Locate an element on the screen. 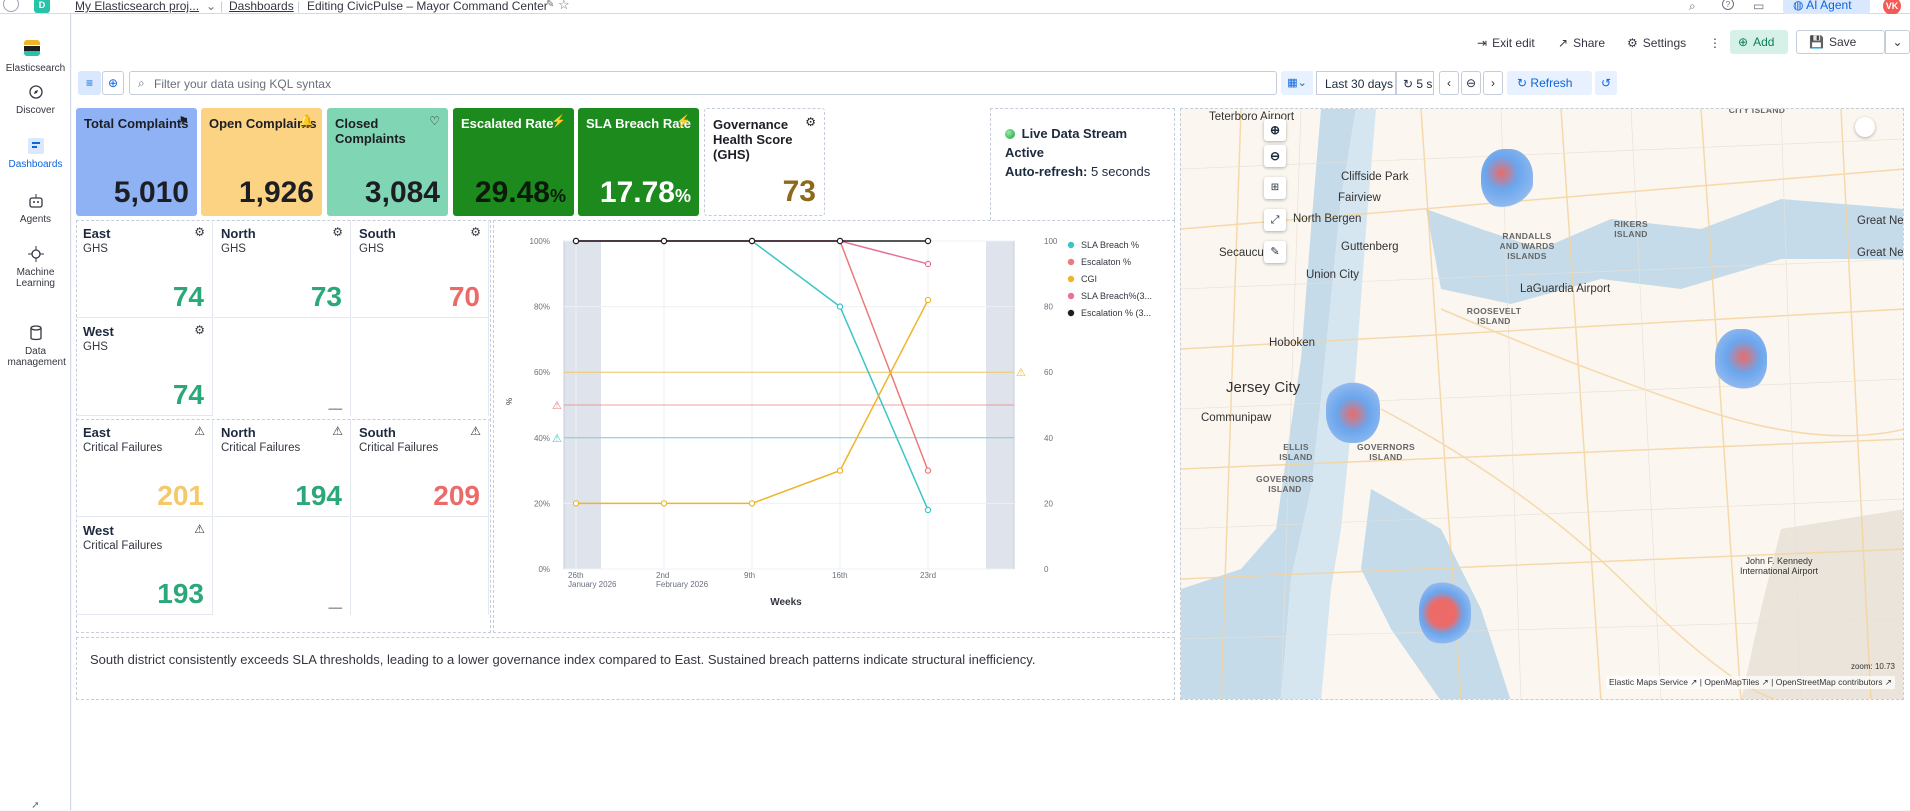 Image resolution: width=1910 pixels, height=811 pixels. nav-data-management: Data management is located at coordinates (35, 346).